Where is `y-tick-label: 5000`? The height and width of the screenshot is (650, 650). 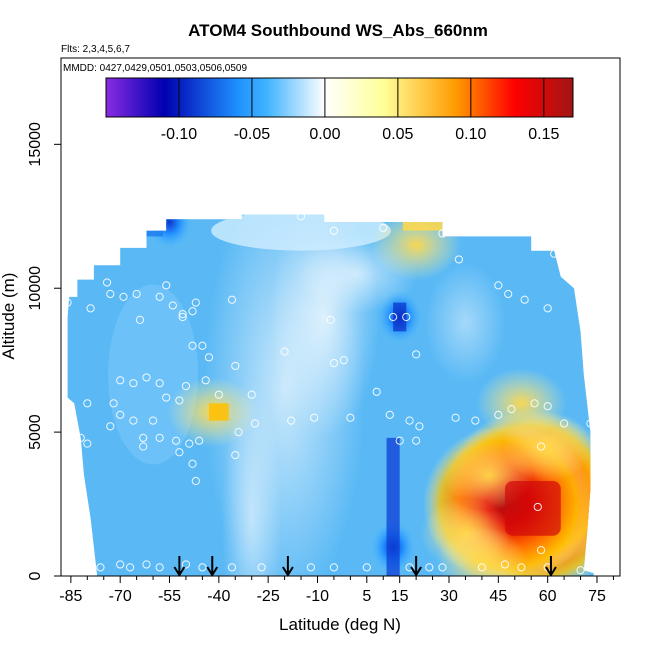 y-tick-label: 5000 is located at coordinates (35, 432).